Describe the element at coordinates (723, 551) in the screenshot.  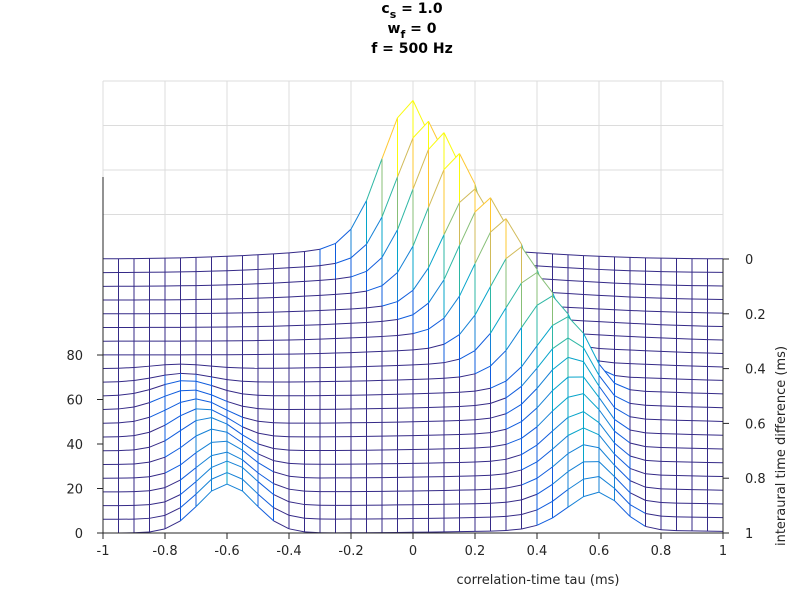
I see `x-tick-label: 1` at that location.